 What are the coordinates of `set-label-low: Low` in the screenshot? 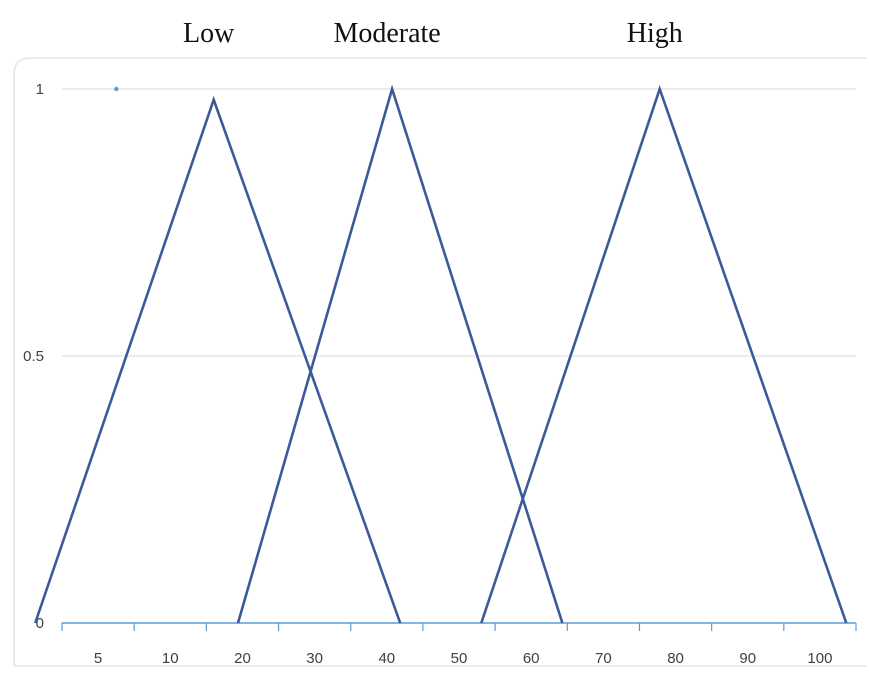 It's located at (209, 33).